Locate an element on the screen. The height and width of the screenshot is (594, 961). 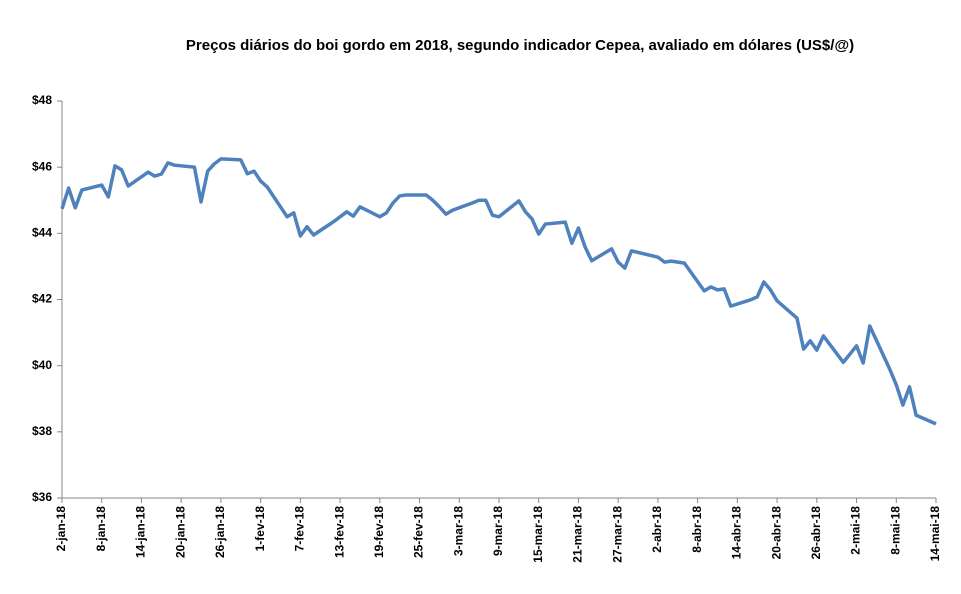
y-tick-label: $38 is located at coordinates (42, 431).